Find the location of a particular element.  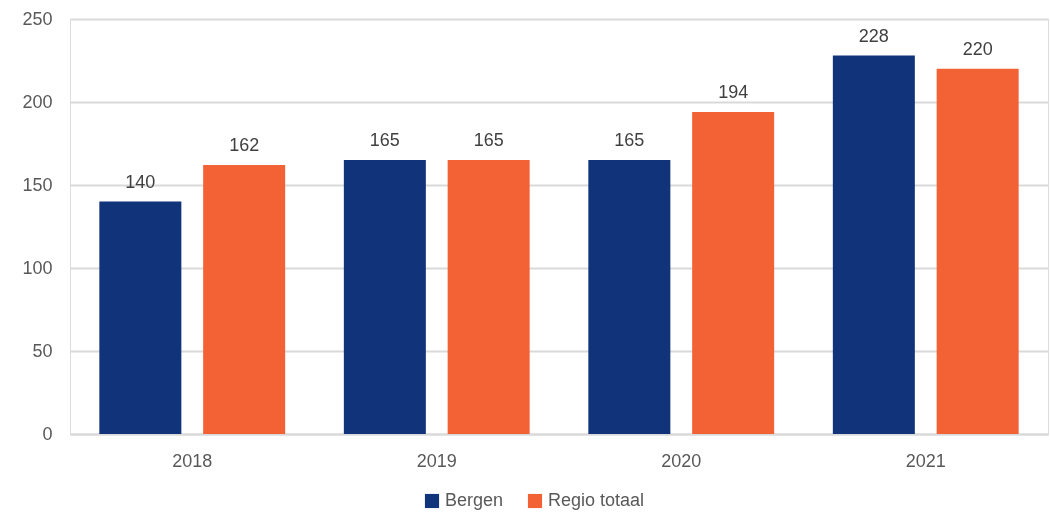

legend-label: Bergen is located at coordinates (474, 500).